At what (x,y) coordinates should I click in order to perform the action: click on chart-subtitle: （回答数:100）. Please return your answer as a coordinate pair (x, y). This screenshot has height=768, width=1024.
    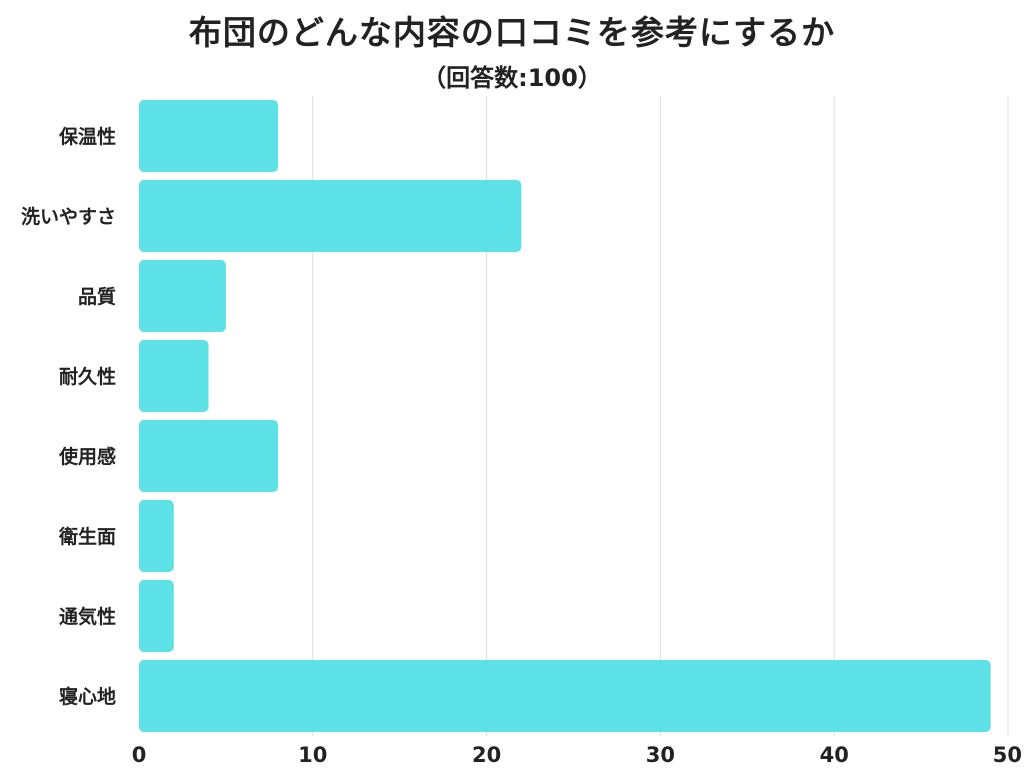
    Looking at the image, I should click on (512, 78).